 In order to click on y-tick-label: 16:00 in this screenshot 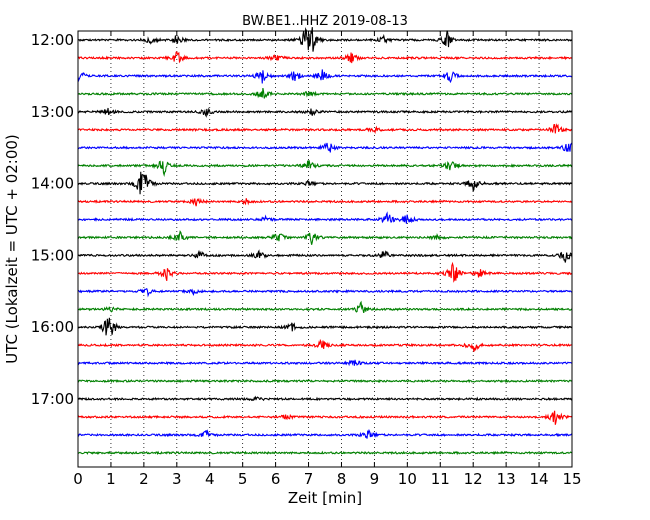, I will do `click(52, 327)`.